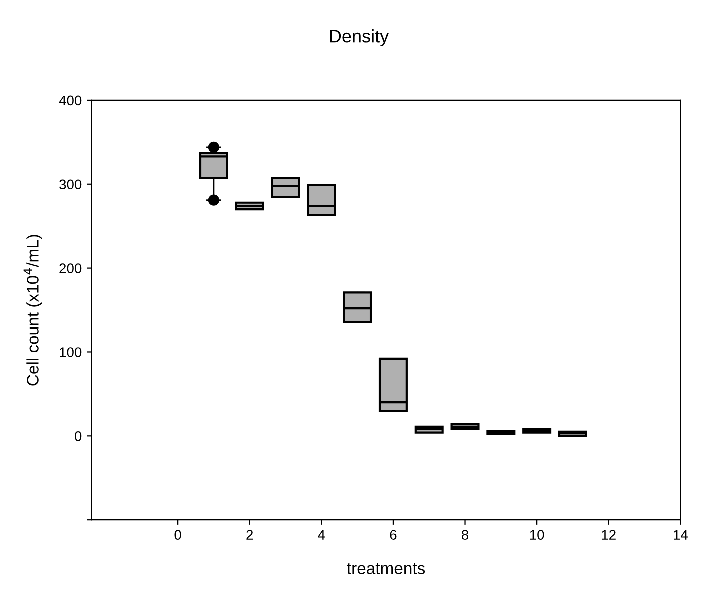  I want to click on y-axis-title: Cell count (x10$^{4}$/mL), so click(33, 310).